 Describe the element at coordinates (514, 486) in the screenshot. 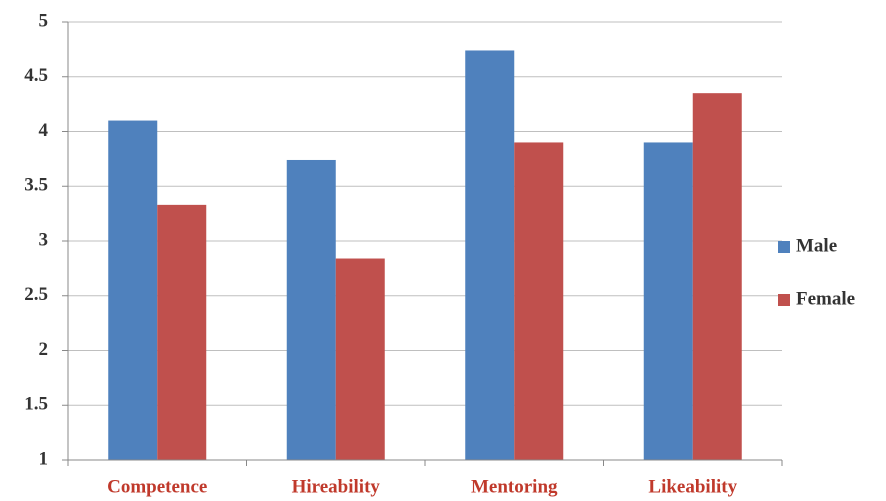

I see `x-tick-label: Mentoring` at that location.